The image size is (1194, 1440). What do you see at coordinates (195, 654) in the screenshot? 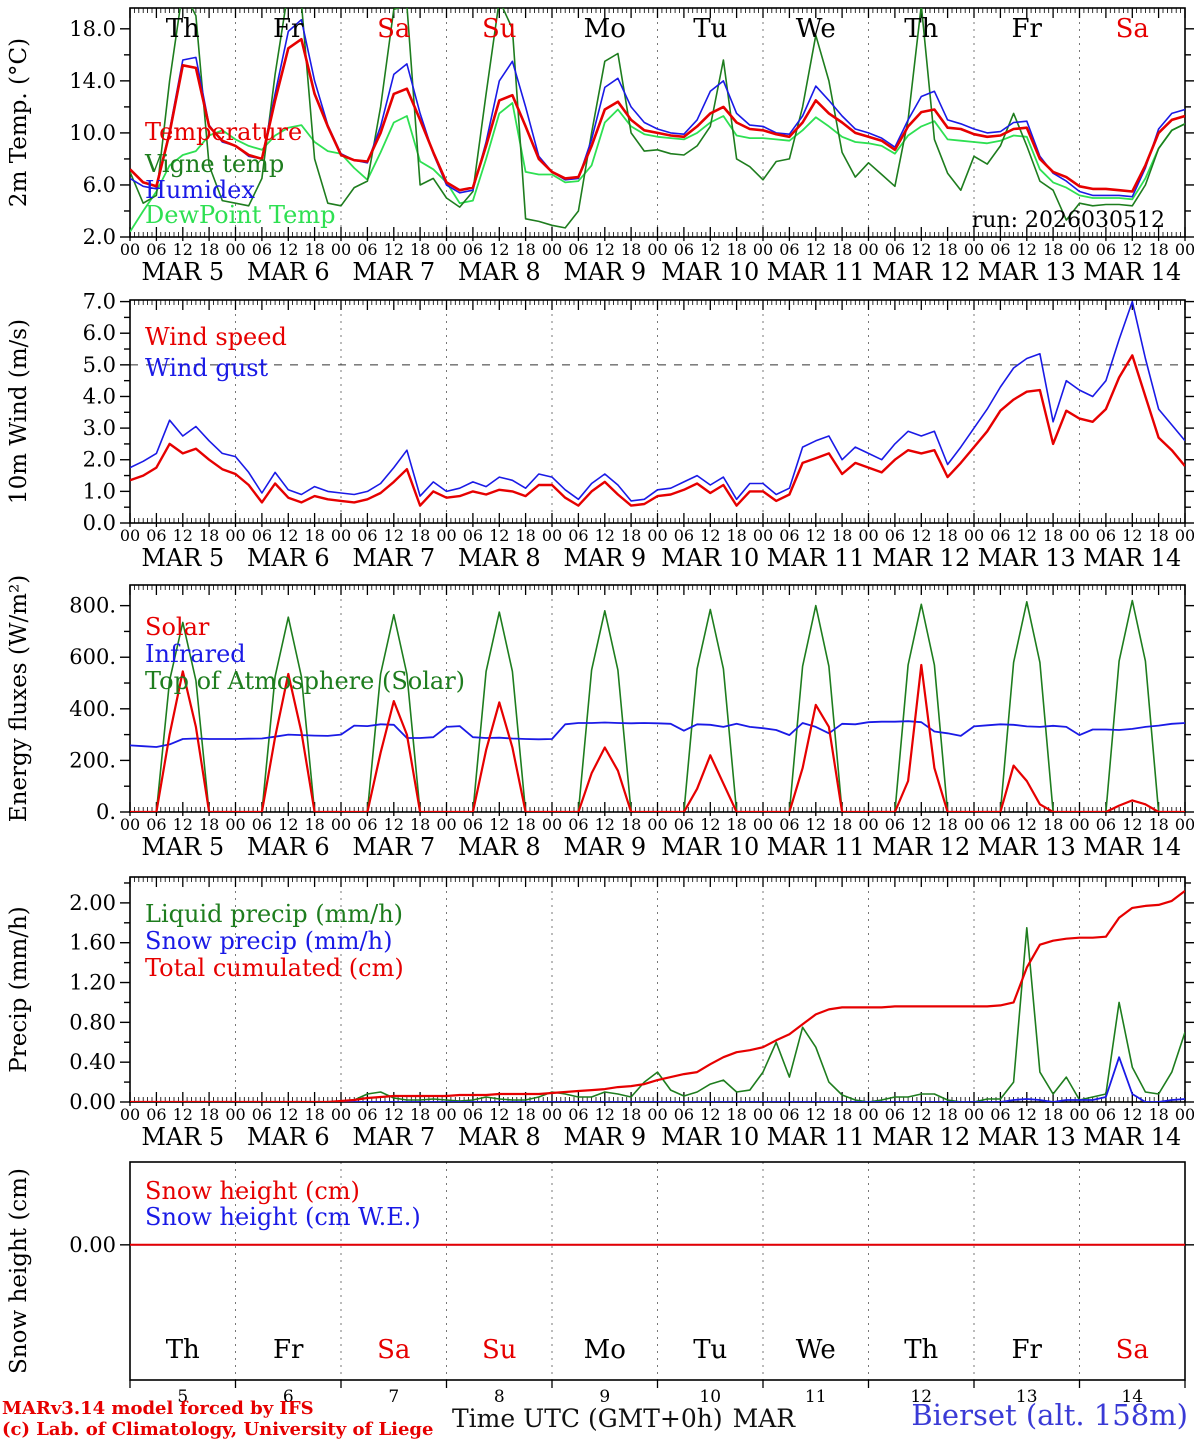
I see `legend-energy-fluxes-1: Infrared` at bounding box center [195, 654].